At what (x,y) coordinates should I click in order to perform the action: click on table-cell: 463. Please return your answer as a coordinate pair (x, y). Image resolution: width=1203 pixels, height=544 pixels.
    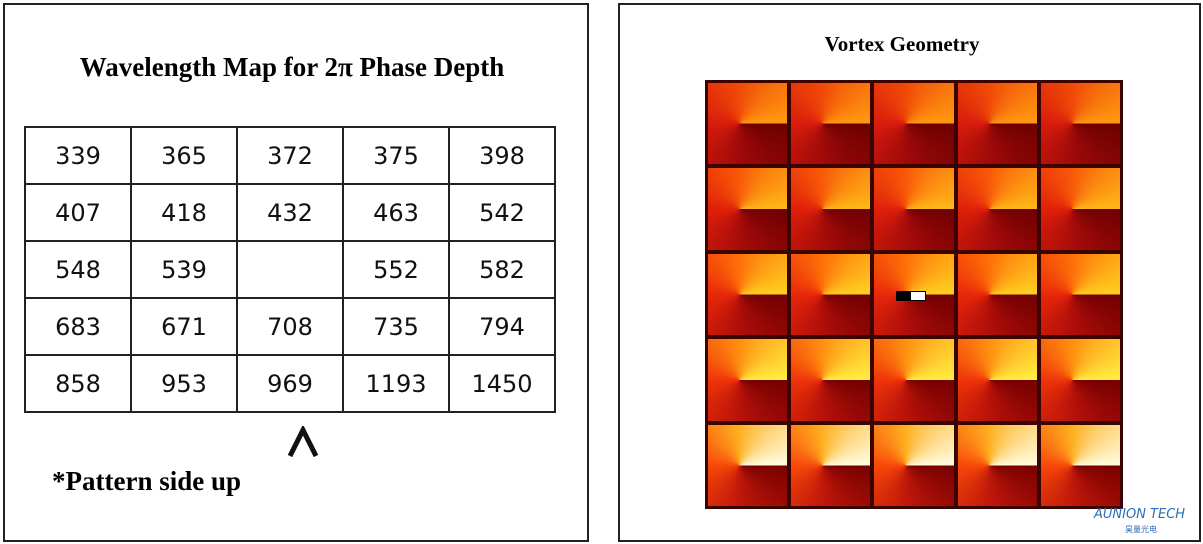
    Looking at the image, I should click on (396, 212).